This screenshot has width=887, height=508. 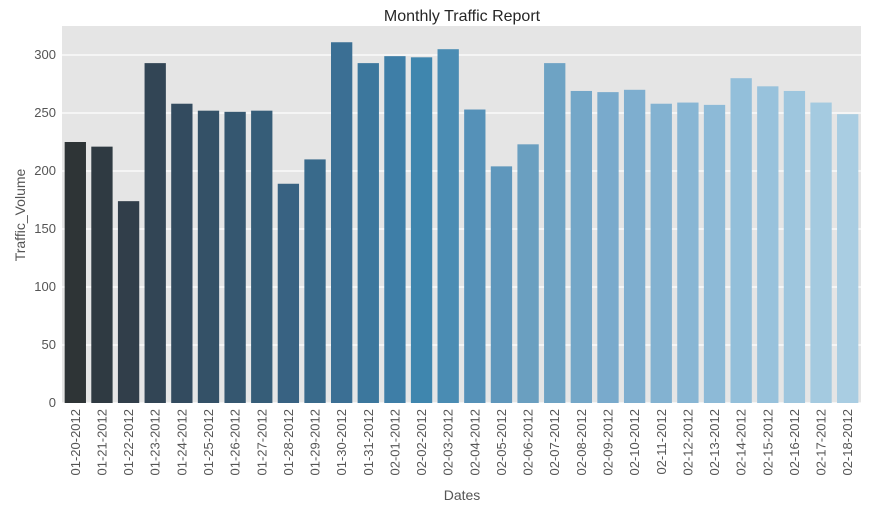 What do you see at coordinates (181, 442) in the screenshot?
I see `x-tick-label: 01-24-2012` at bounding box center [181, 442].